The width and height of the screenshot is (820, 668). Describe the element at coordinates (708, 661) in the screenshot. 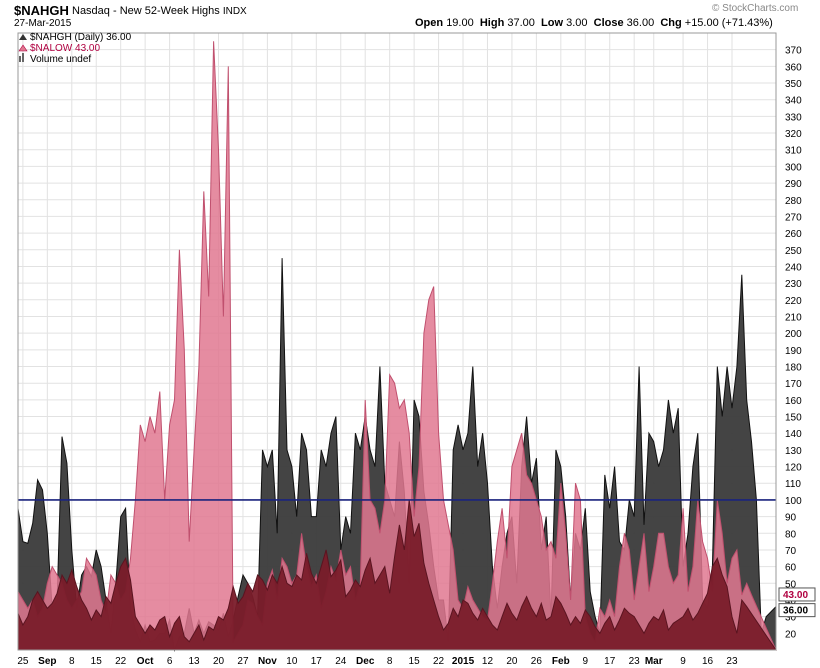

I see `x-tick-label: 16` at that location.